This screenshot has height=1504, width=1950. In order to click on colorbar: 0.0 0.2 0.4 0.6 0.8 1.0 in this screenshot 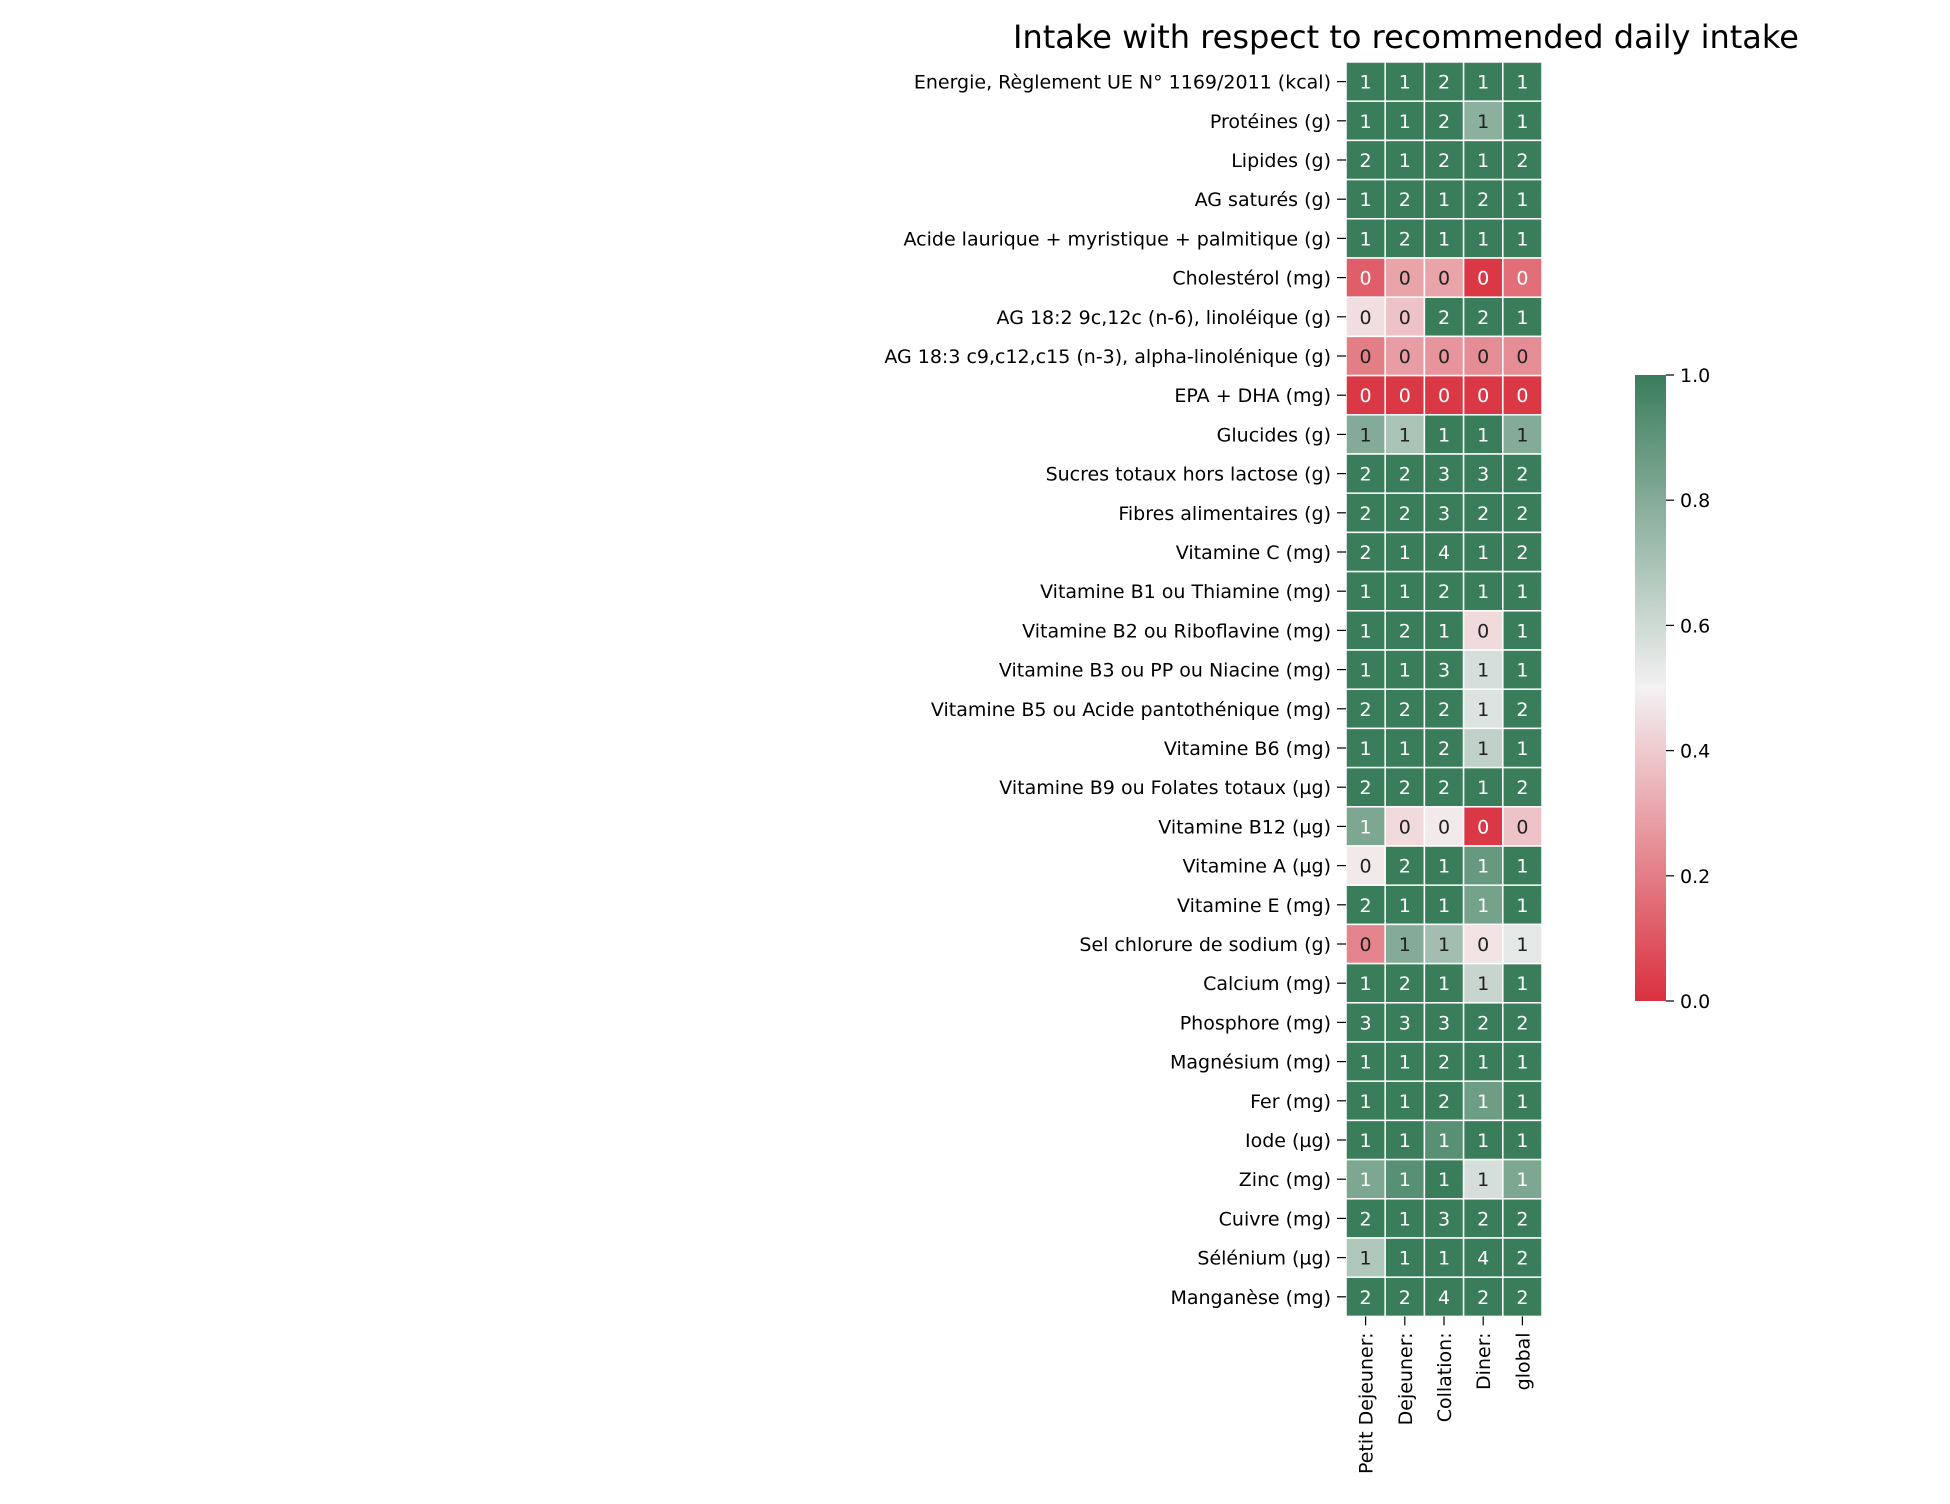, I will do `click(1672, 689)`.